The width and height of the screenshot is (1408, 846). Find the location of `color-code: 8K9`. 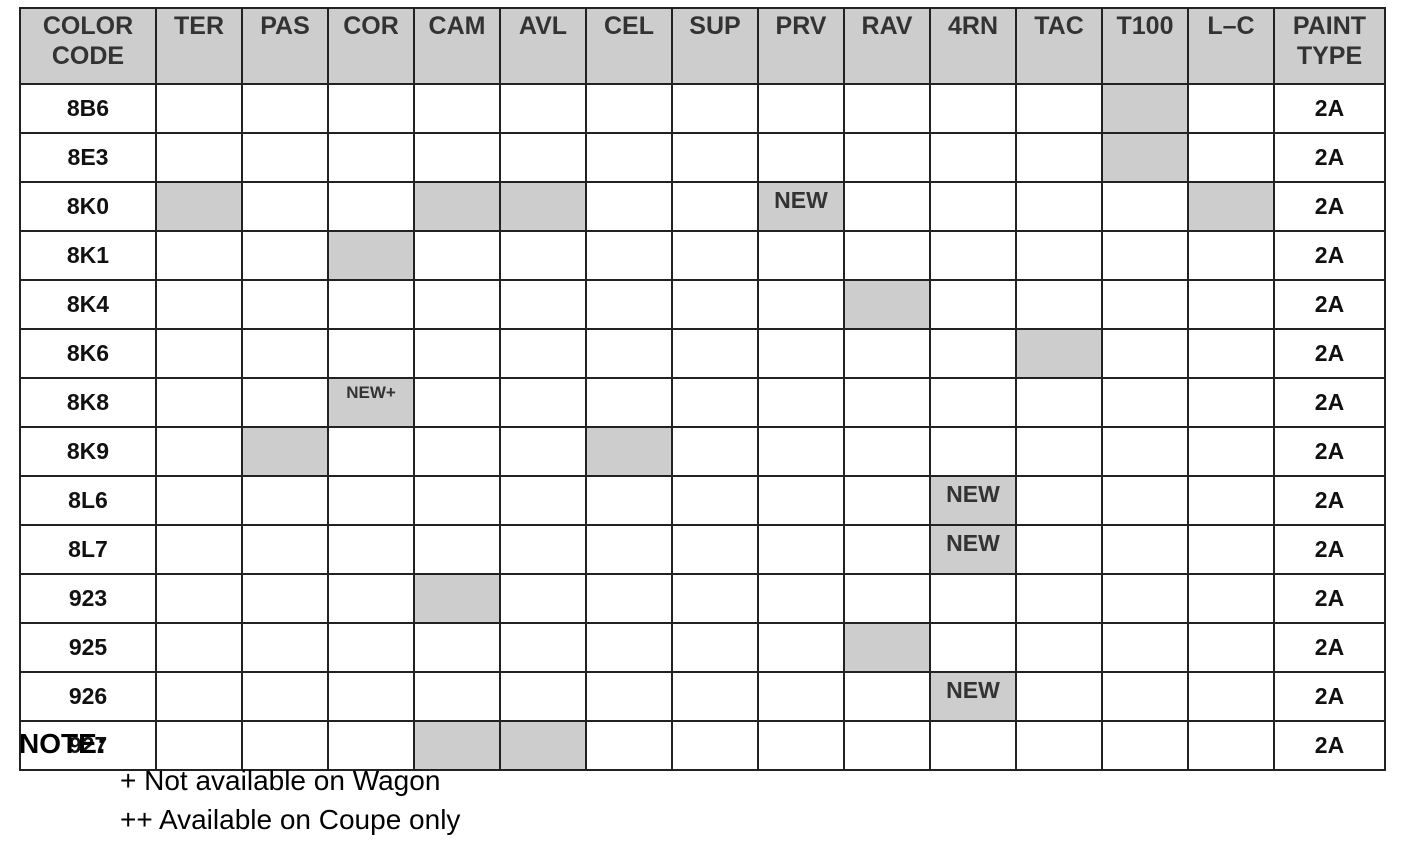

color-code: 8K9 is located at coordinates (88, 451).